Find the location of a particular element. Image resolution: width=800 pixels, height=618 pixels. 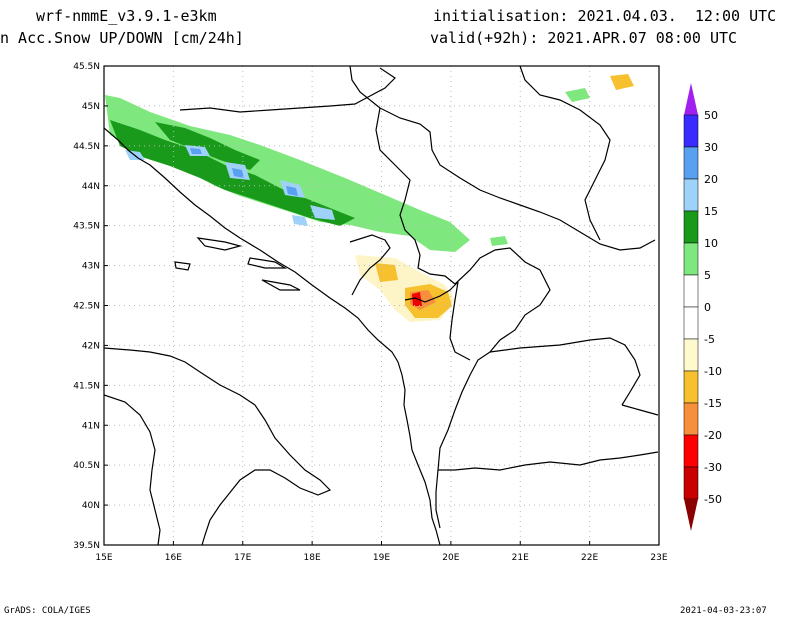

valid-time: valid(+92h): 2021.APR.07 08:00 UTC is located at coordinates (584, 38).